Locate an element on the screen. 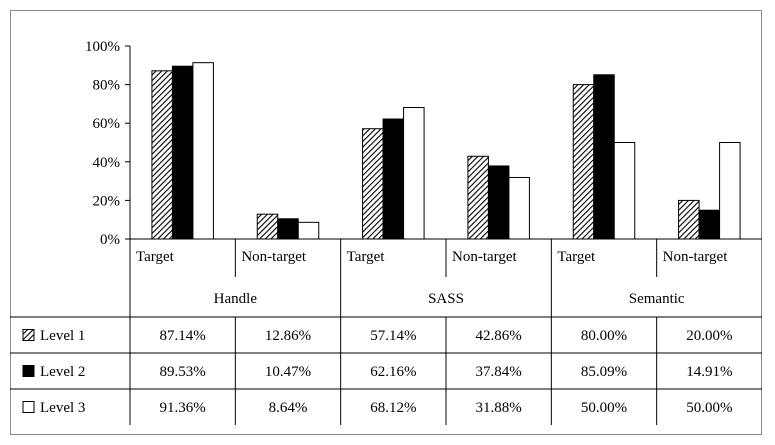 This screenshot has height=445, width=775. legend-label: Level 3 is located at coordinates (62, 408).